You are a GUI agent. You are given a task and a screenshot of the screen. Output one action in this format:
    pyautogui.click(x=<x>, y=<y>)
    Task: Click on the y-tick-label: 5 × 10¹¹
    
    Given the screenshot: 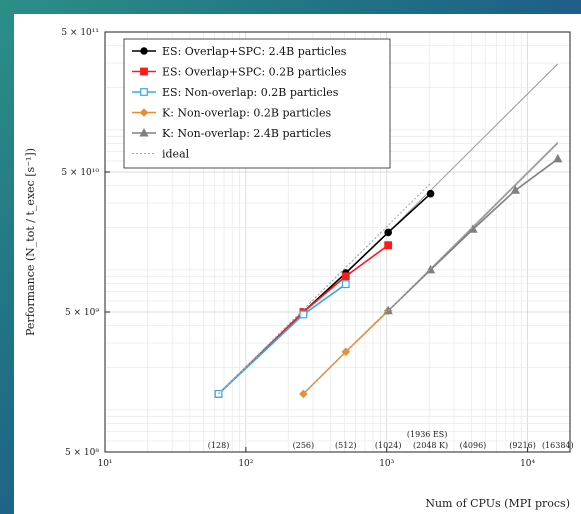 What is the action you would take?
    pyautogui.click(x=80, y=33)
    